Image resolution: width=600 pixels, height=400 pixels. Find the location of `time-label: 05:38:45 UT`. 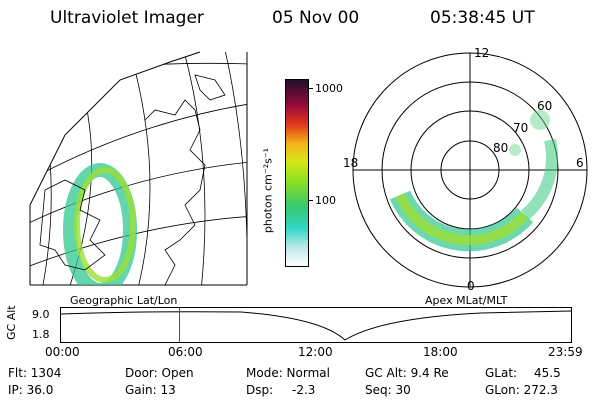

time-label: 05:38:45 UT is located at coordinates (482, 18).